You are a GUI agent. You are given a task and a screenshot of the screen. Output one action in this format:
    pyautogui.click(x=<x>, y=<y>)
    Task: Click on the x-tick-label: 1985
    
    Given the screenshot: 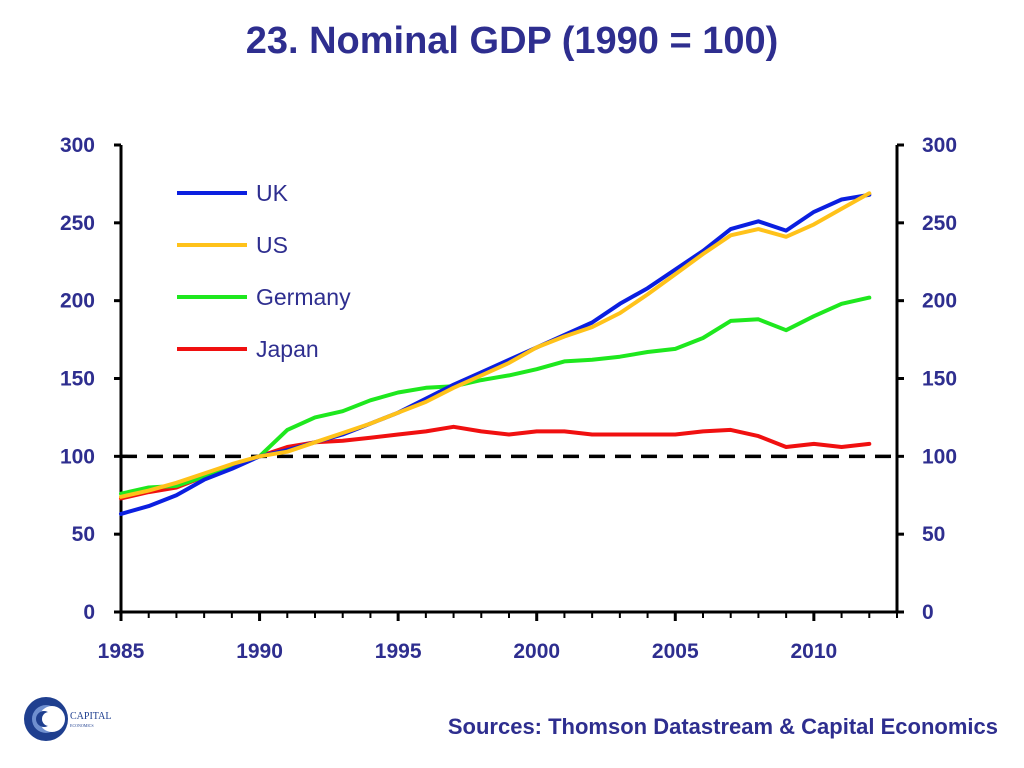 What is the action you would take?
    pyautogui.click(x=121, y=651)
    